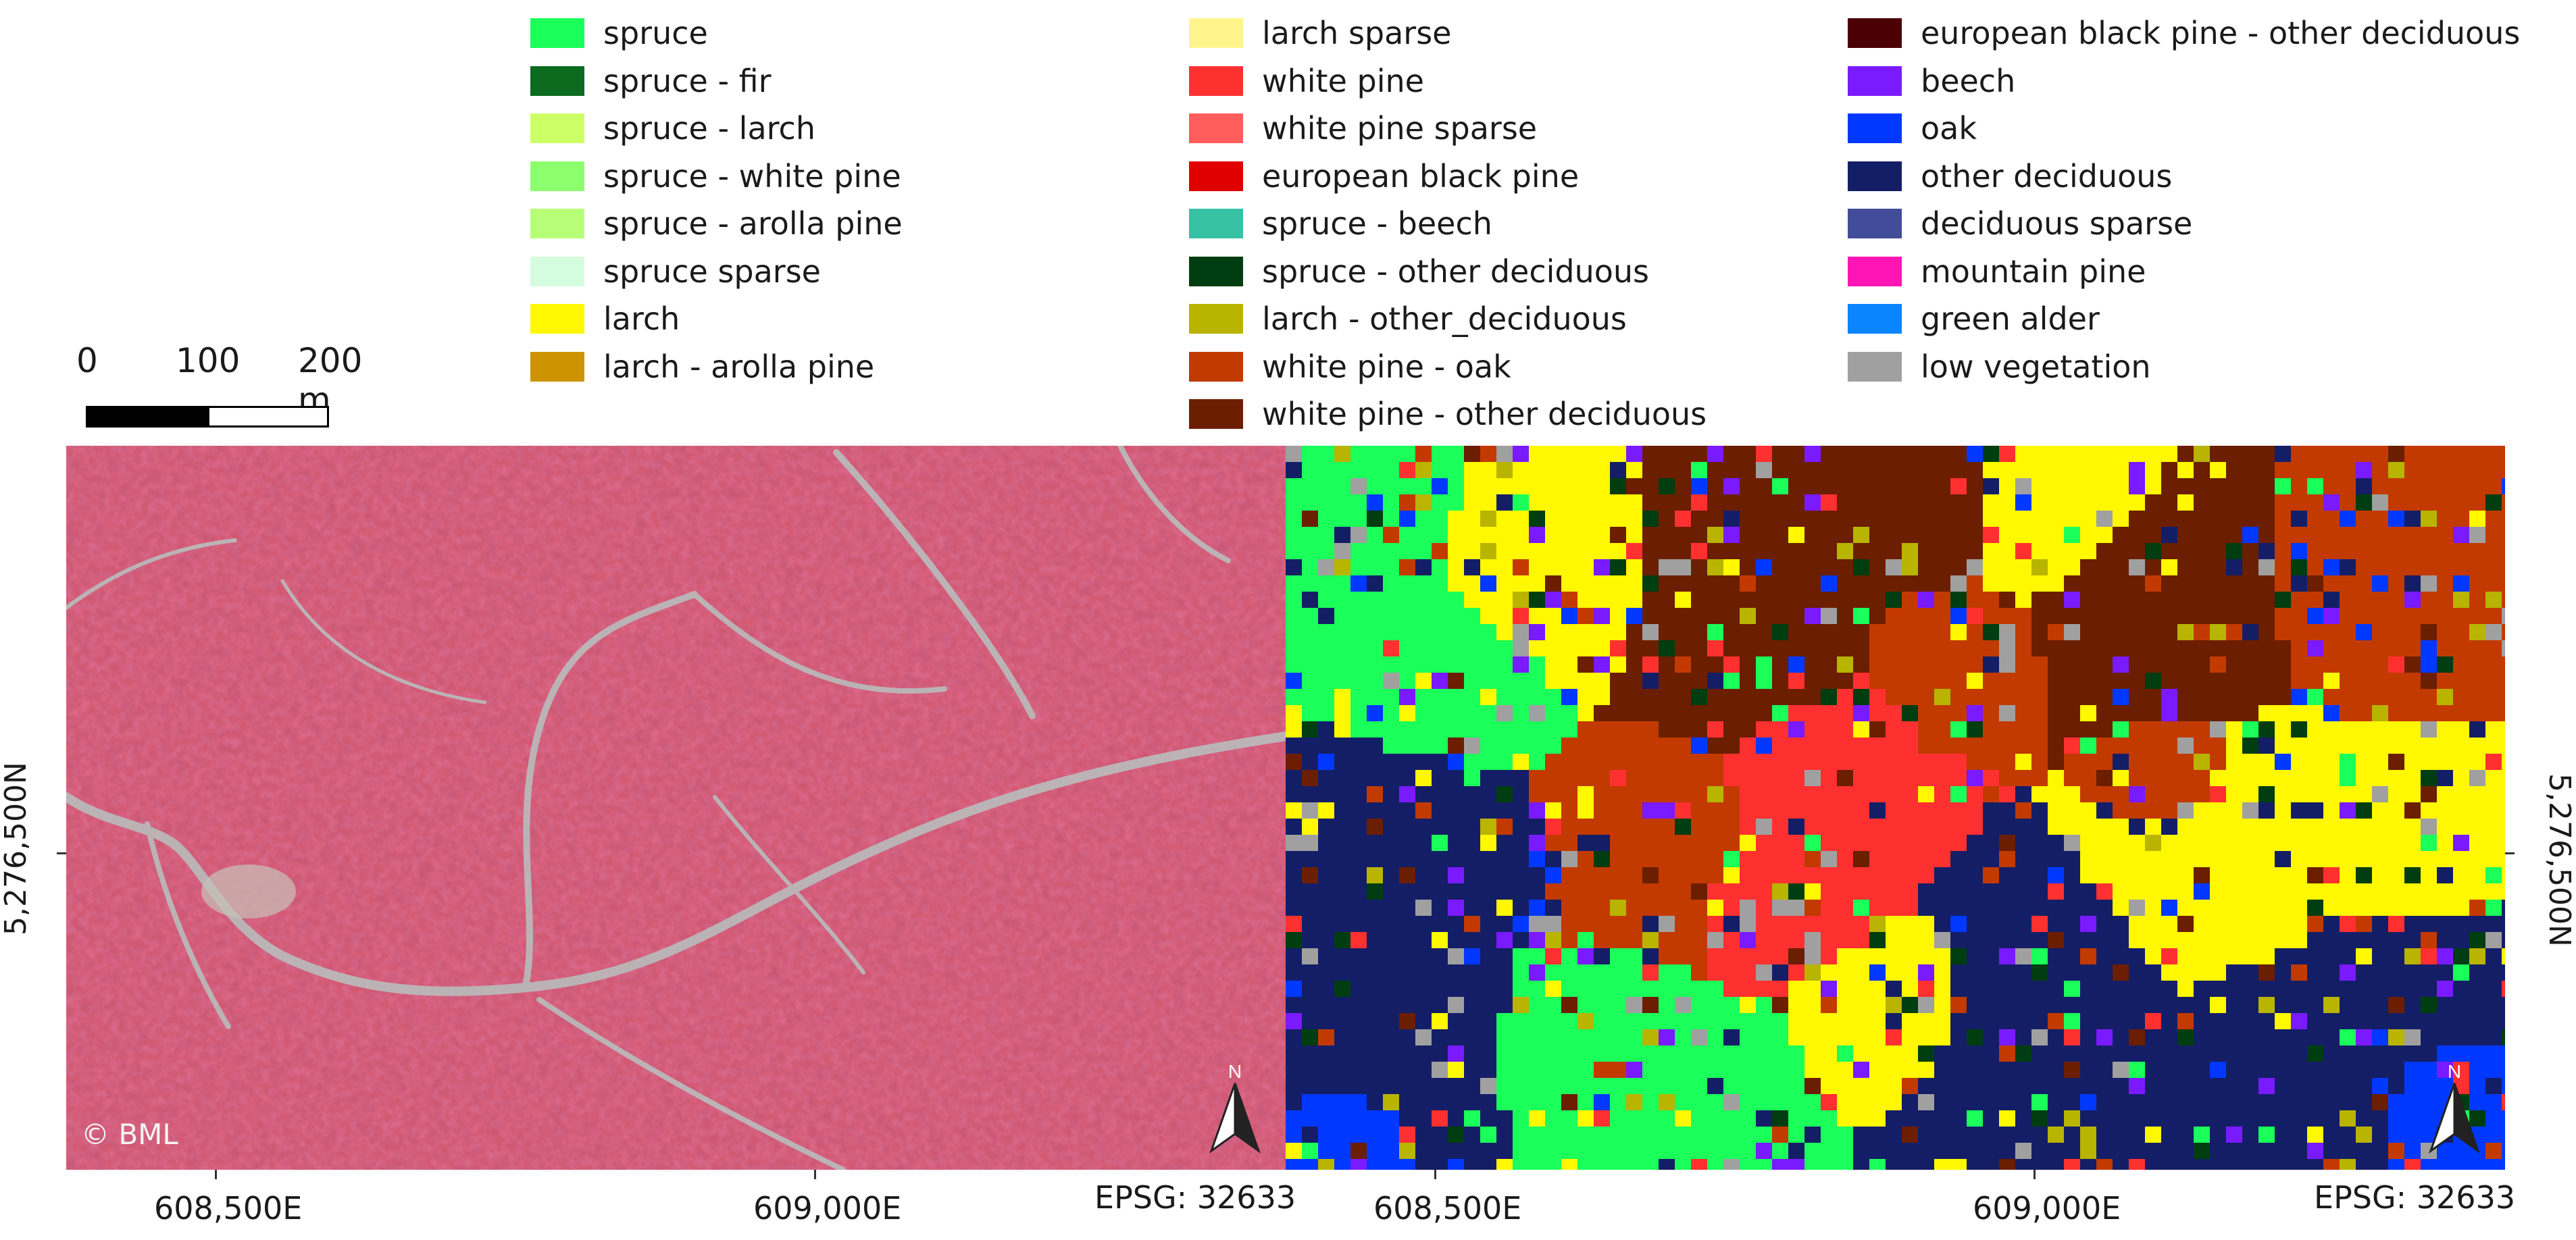 The width and height of the screenshot is (2576, 1240). Describe the element at coordinates (208, 360) in the screenshot. I see `scale-label-100: 100` at that location.